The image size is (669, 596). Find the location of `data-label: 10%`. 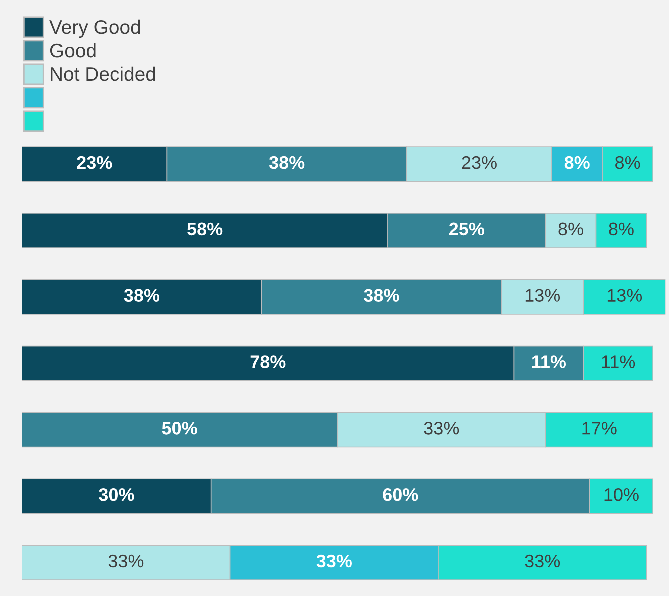

data-label: 10% is located at coordinates (621, 495).